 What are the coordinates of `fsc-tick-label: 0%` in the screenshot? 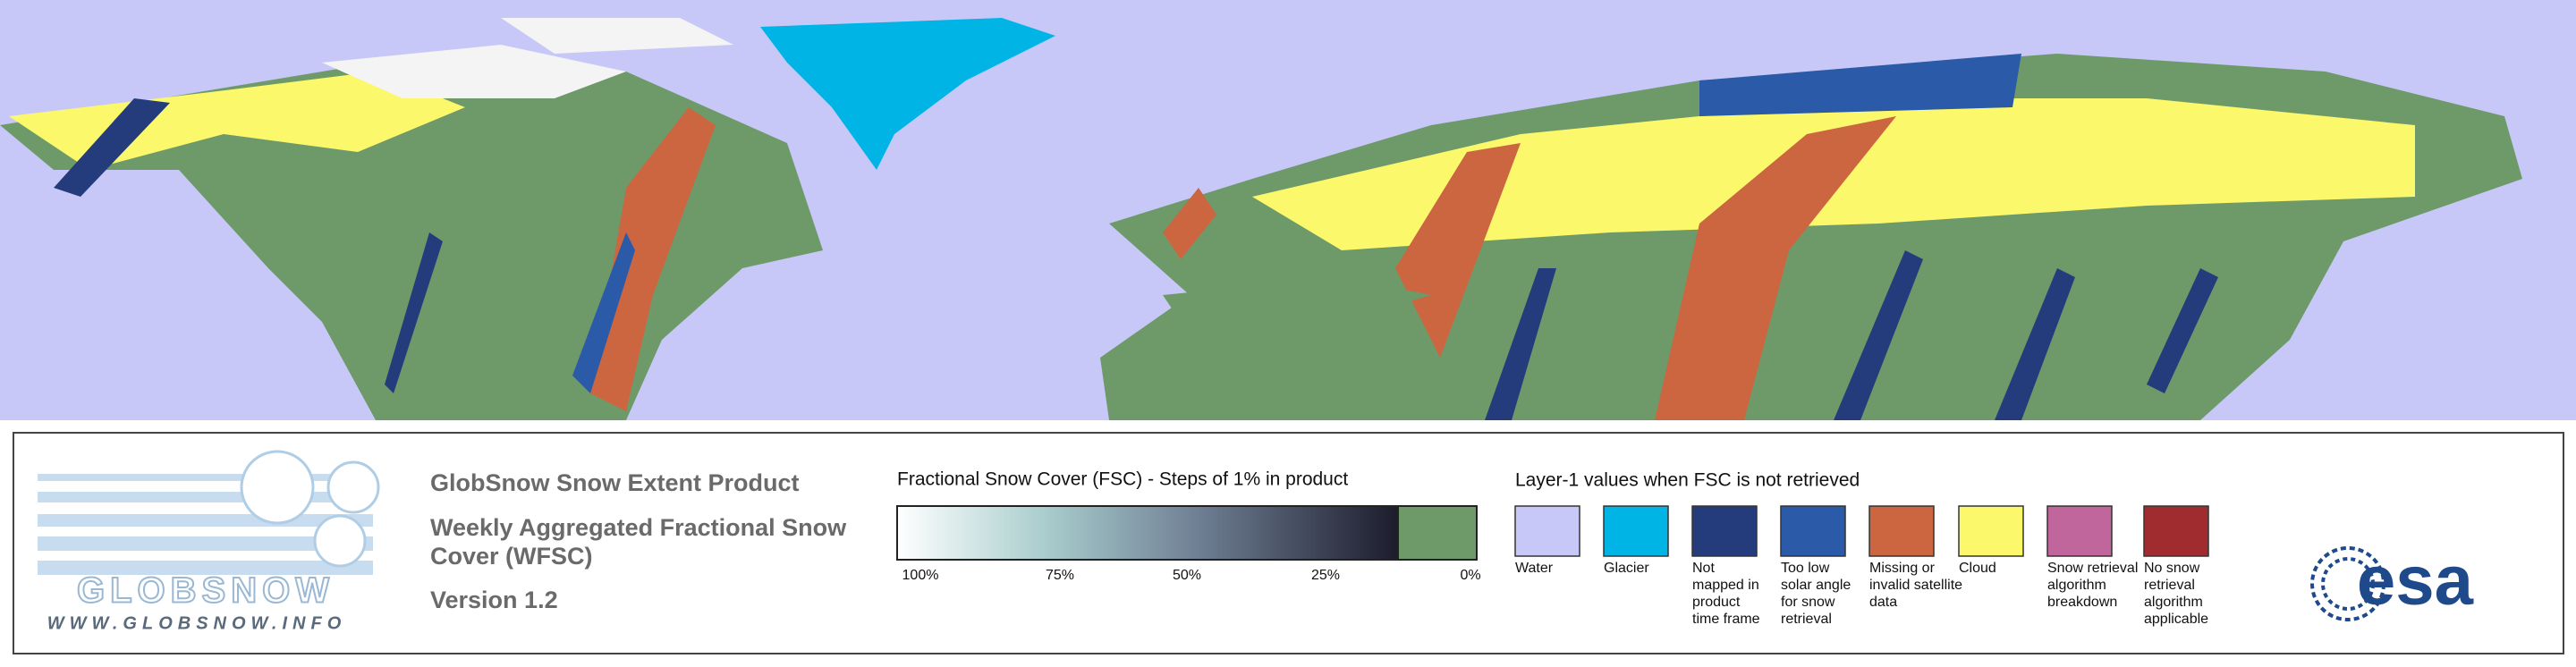 It's located at (1470, 575).